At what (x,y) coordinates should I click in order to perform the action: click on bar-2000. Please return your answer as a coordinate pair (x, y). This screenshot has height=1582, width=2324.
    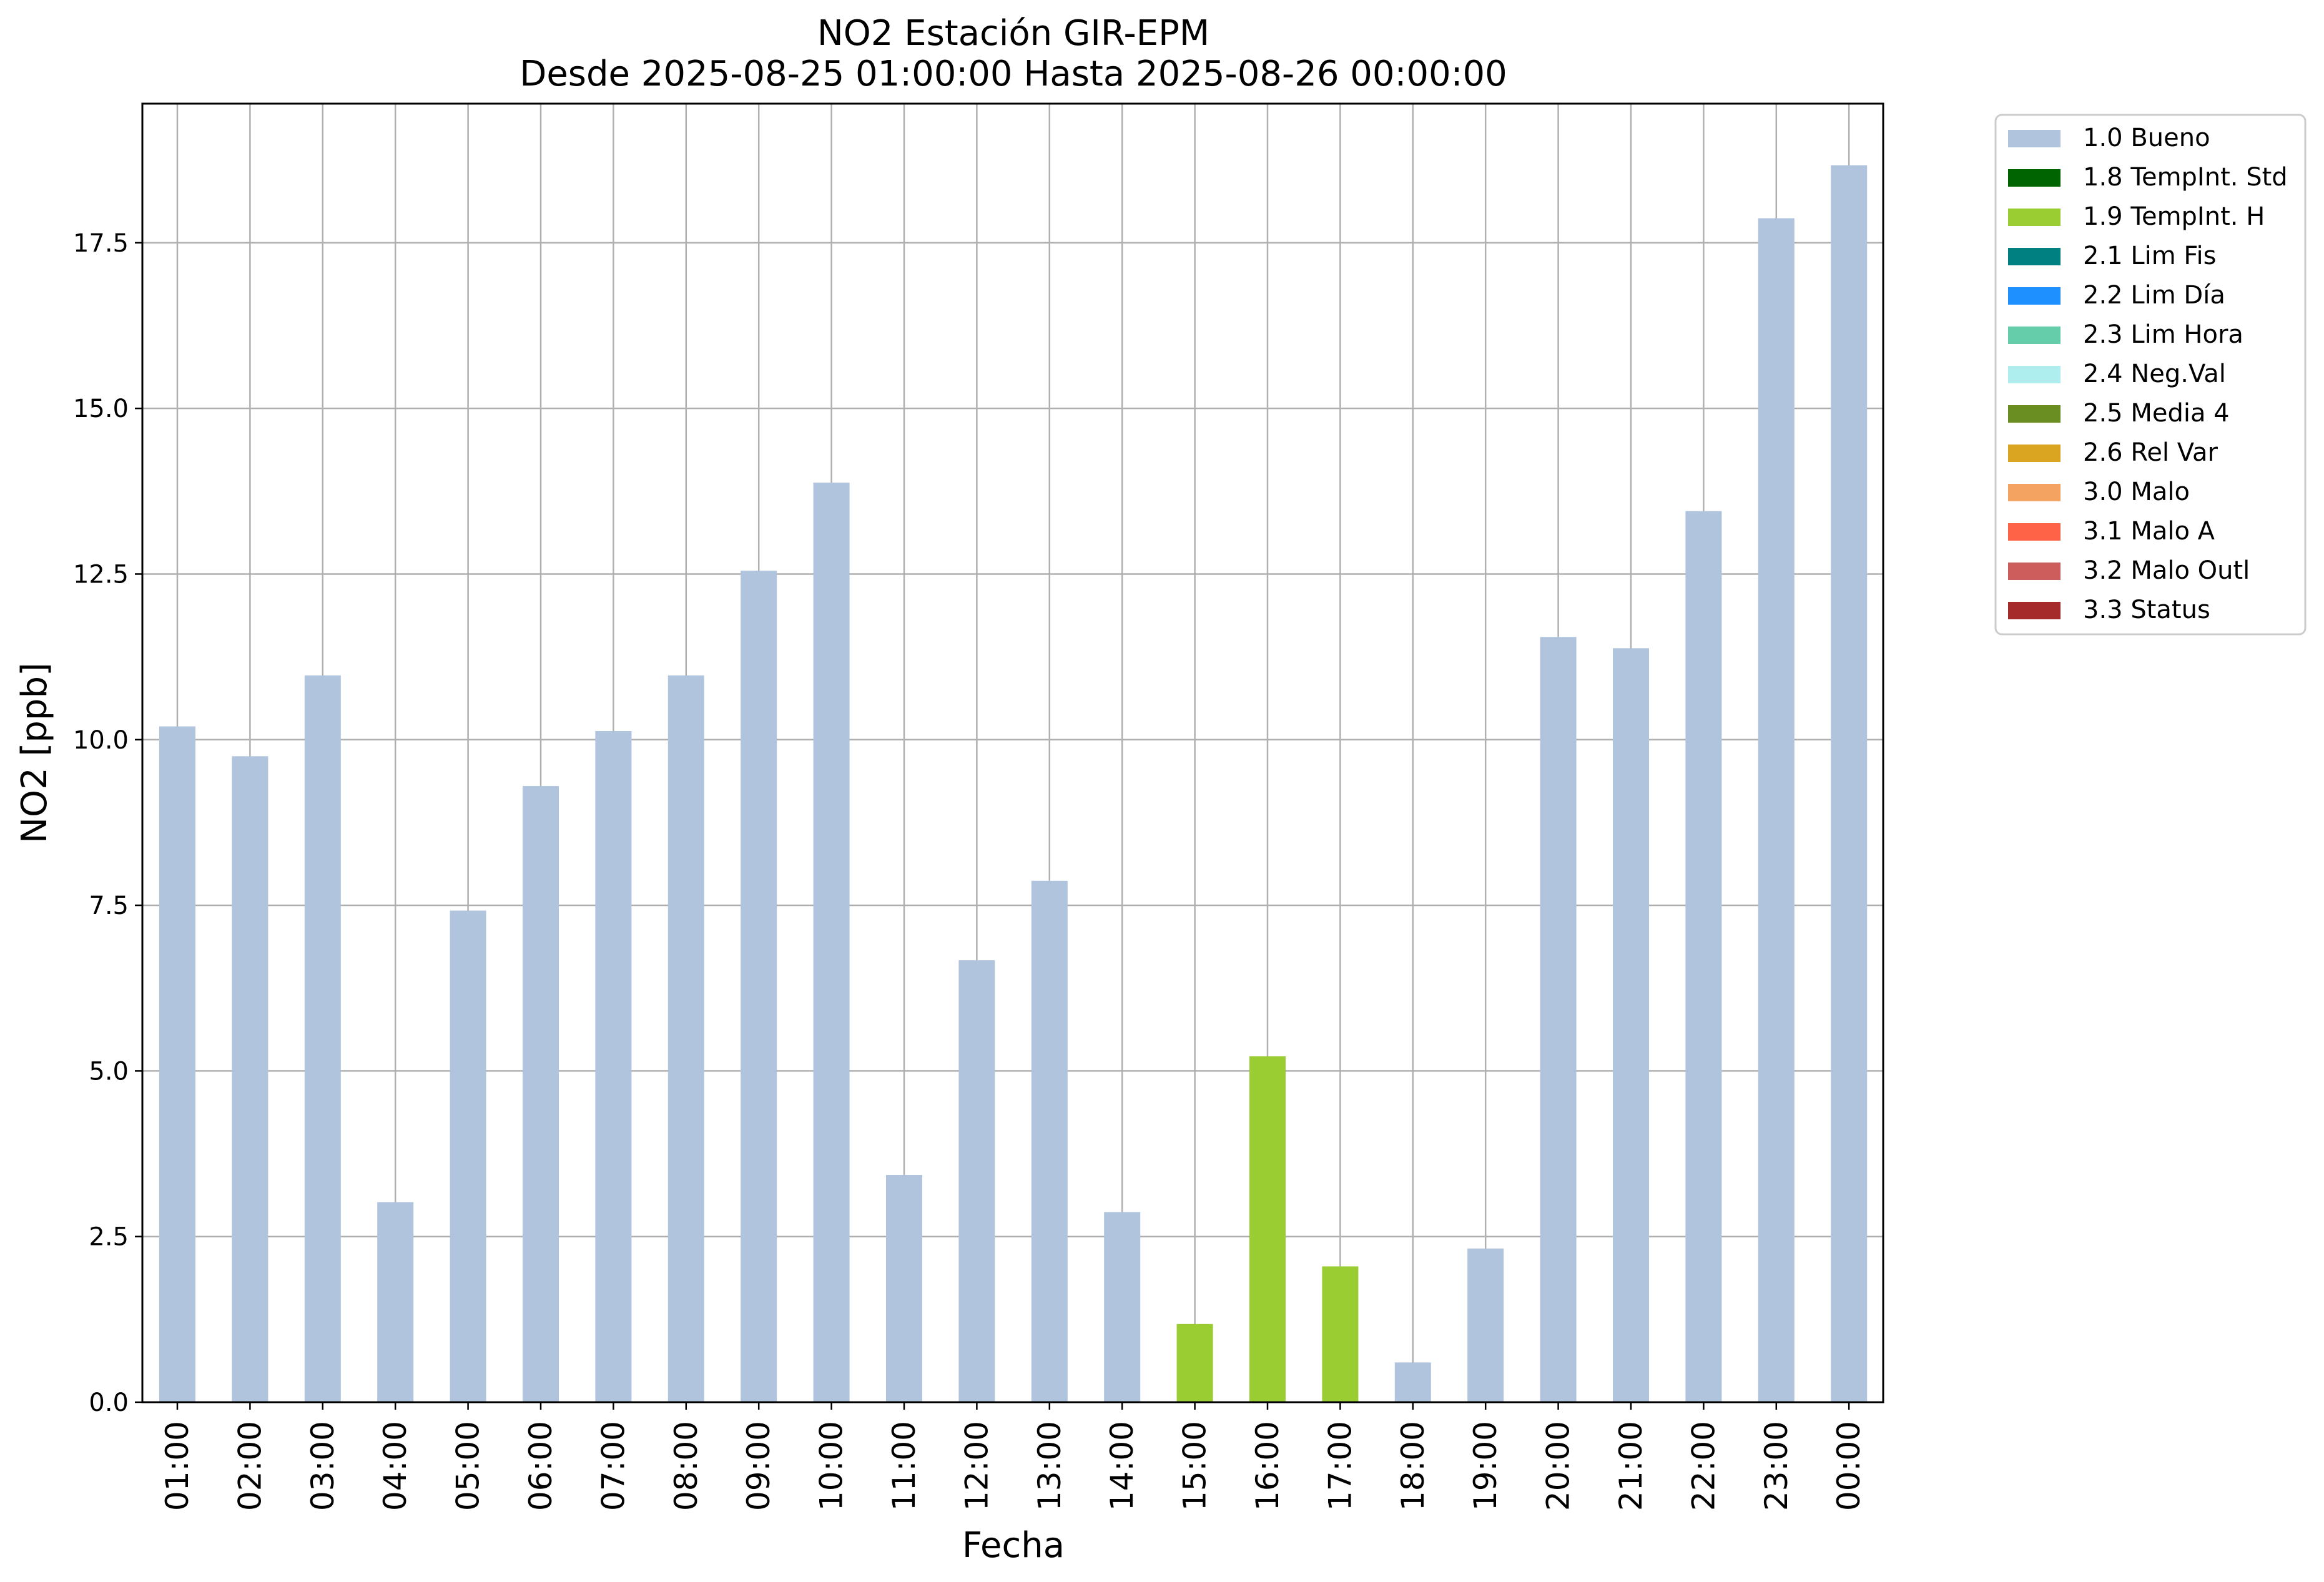
    Looking at the image, I should click on (1558, 1020).